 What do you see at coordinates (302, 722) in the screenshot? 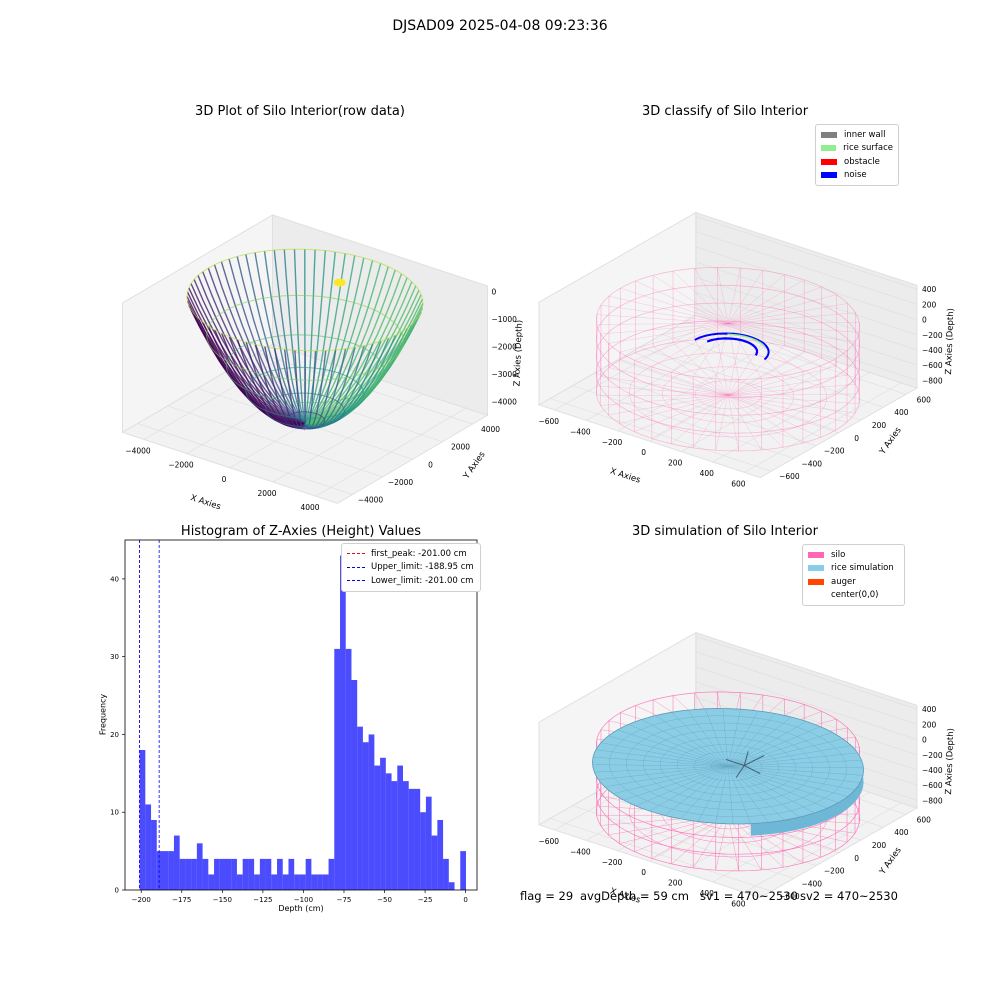
I see `histogram-bars` at bounding box center [302, 722].